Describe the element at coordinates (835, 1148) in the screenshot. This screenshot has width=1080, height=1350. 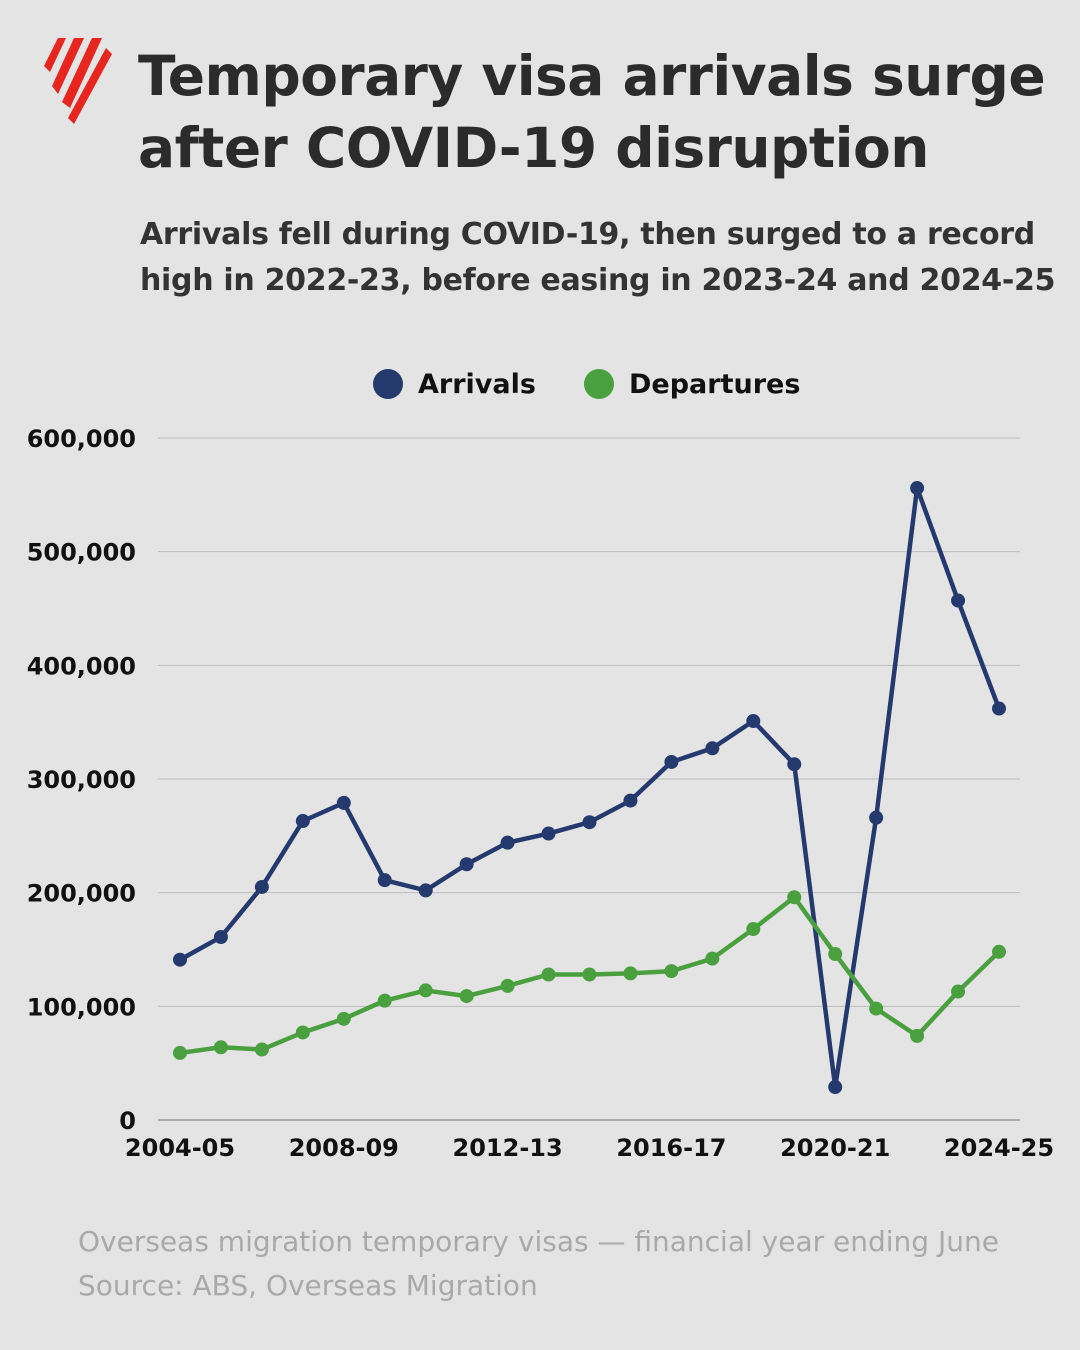
I see `x-tick-label: 2020-21` at that location.